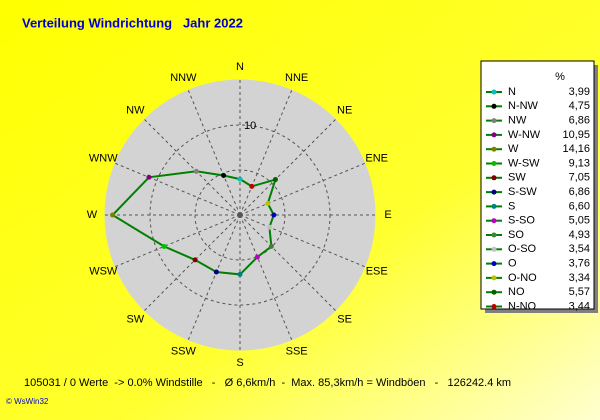  What do you see at coordinates (522, 192) in the screenshot?
I see `legend-label: S-SW` at bounding box center [522, 192].